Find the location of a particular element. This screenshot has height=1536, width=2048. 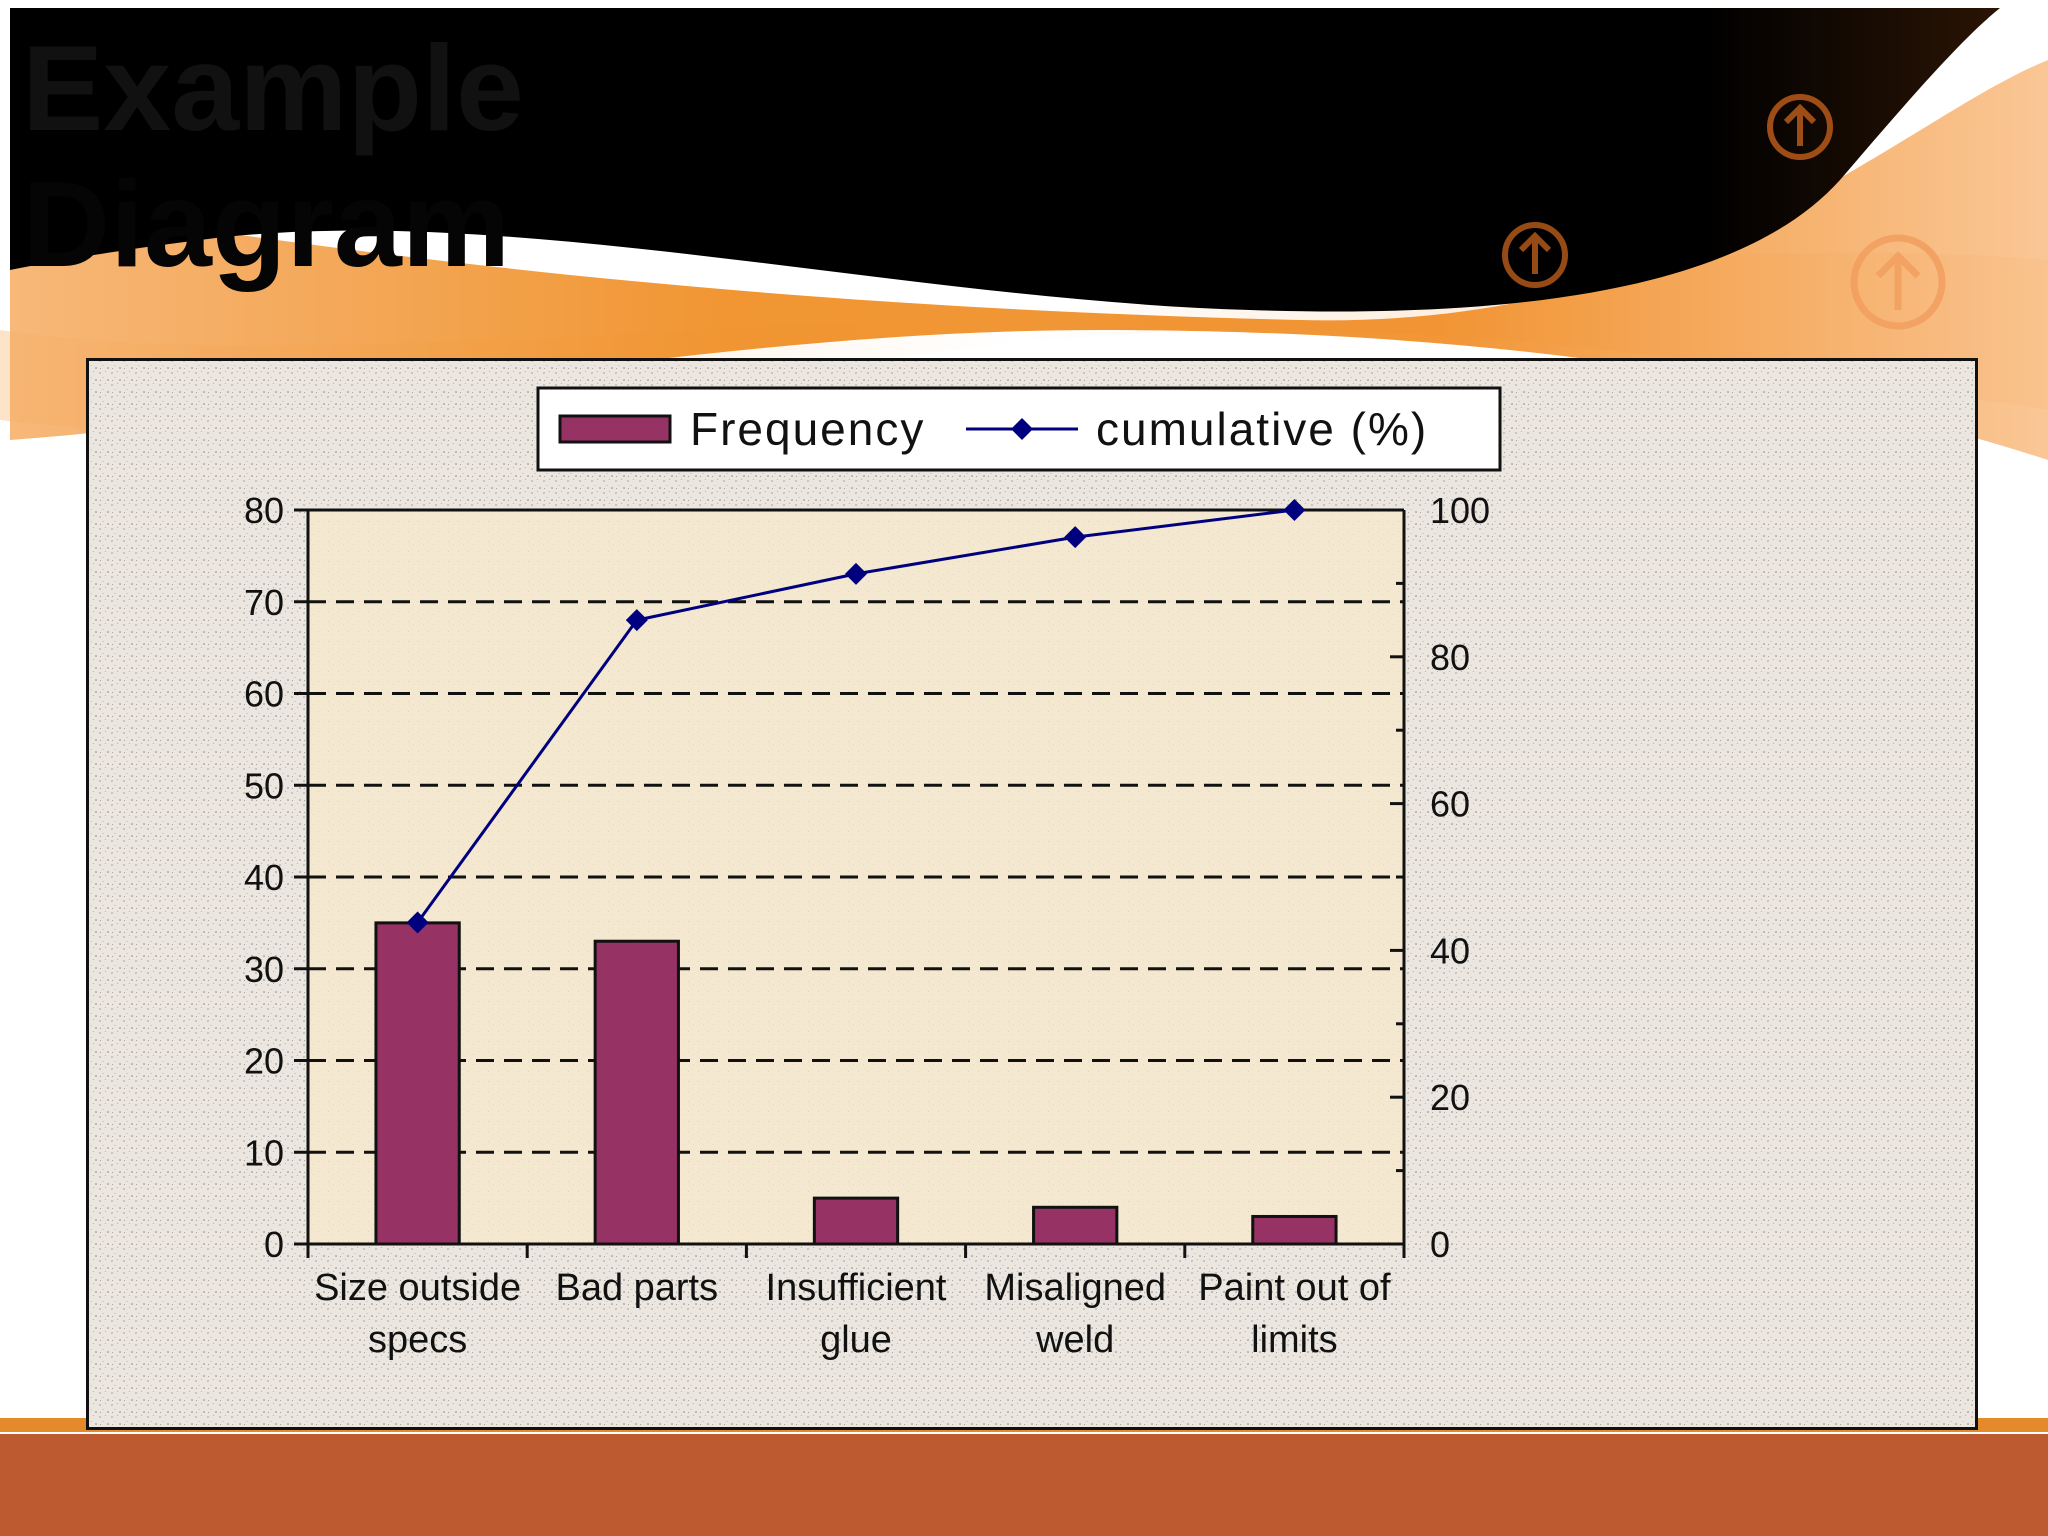

y-tick-label: 70 is located at coordinates (264, 602).